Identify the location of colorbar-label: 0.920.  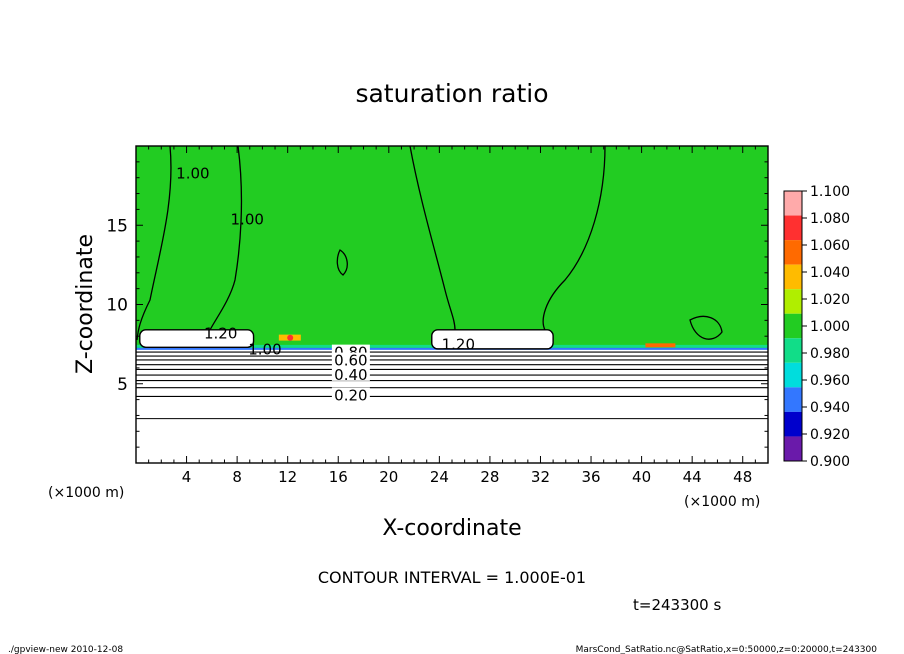
(830, 435).